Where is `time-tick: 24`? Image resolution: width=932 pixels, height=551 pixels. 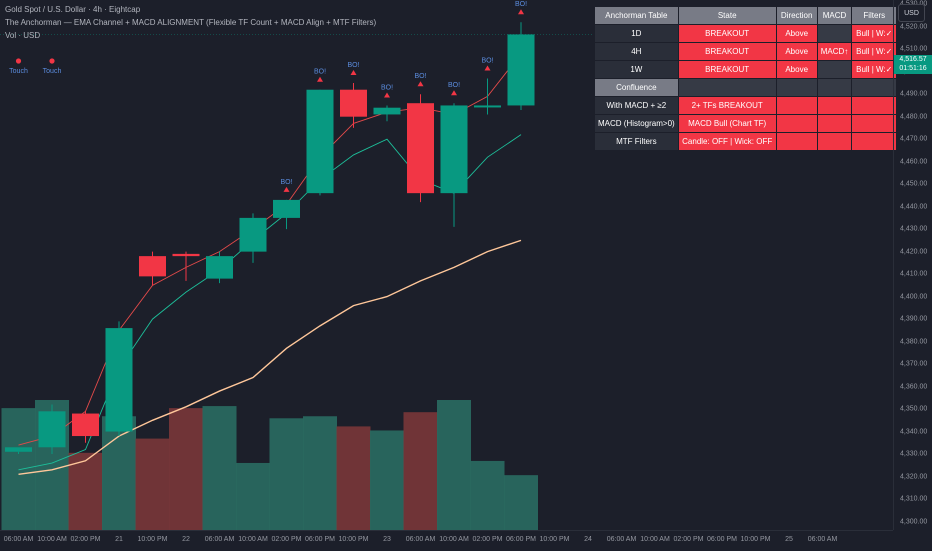
time-tick: 24 is located at coordinates (588, 539).